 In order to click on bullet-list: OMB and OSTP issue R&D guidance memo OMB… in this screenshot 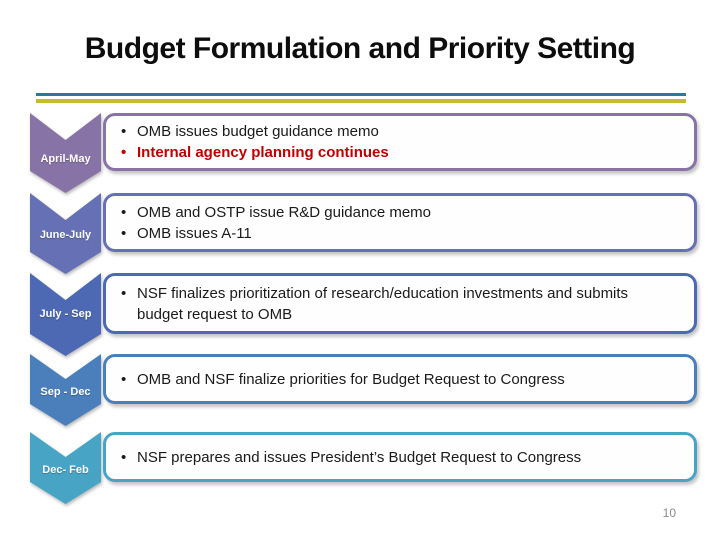, I will do `click(274, 223)`.